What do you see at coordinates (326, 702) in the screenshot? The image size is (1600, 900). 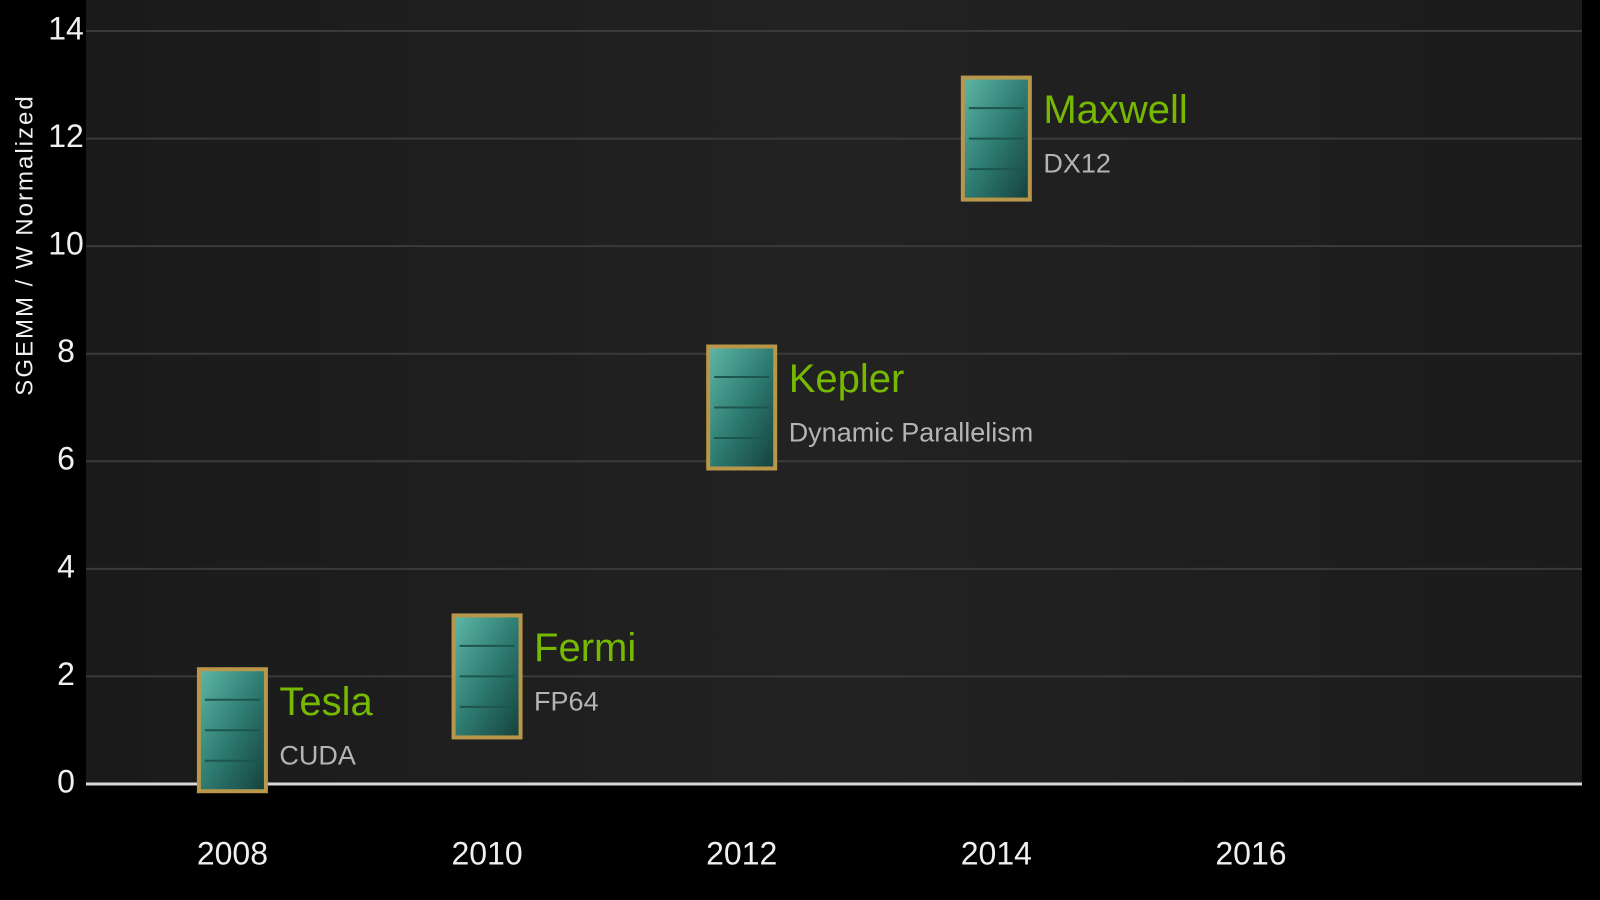 I see `point-label: Tesla` at bounding box center [326, 702].